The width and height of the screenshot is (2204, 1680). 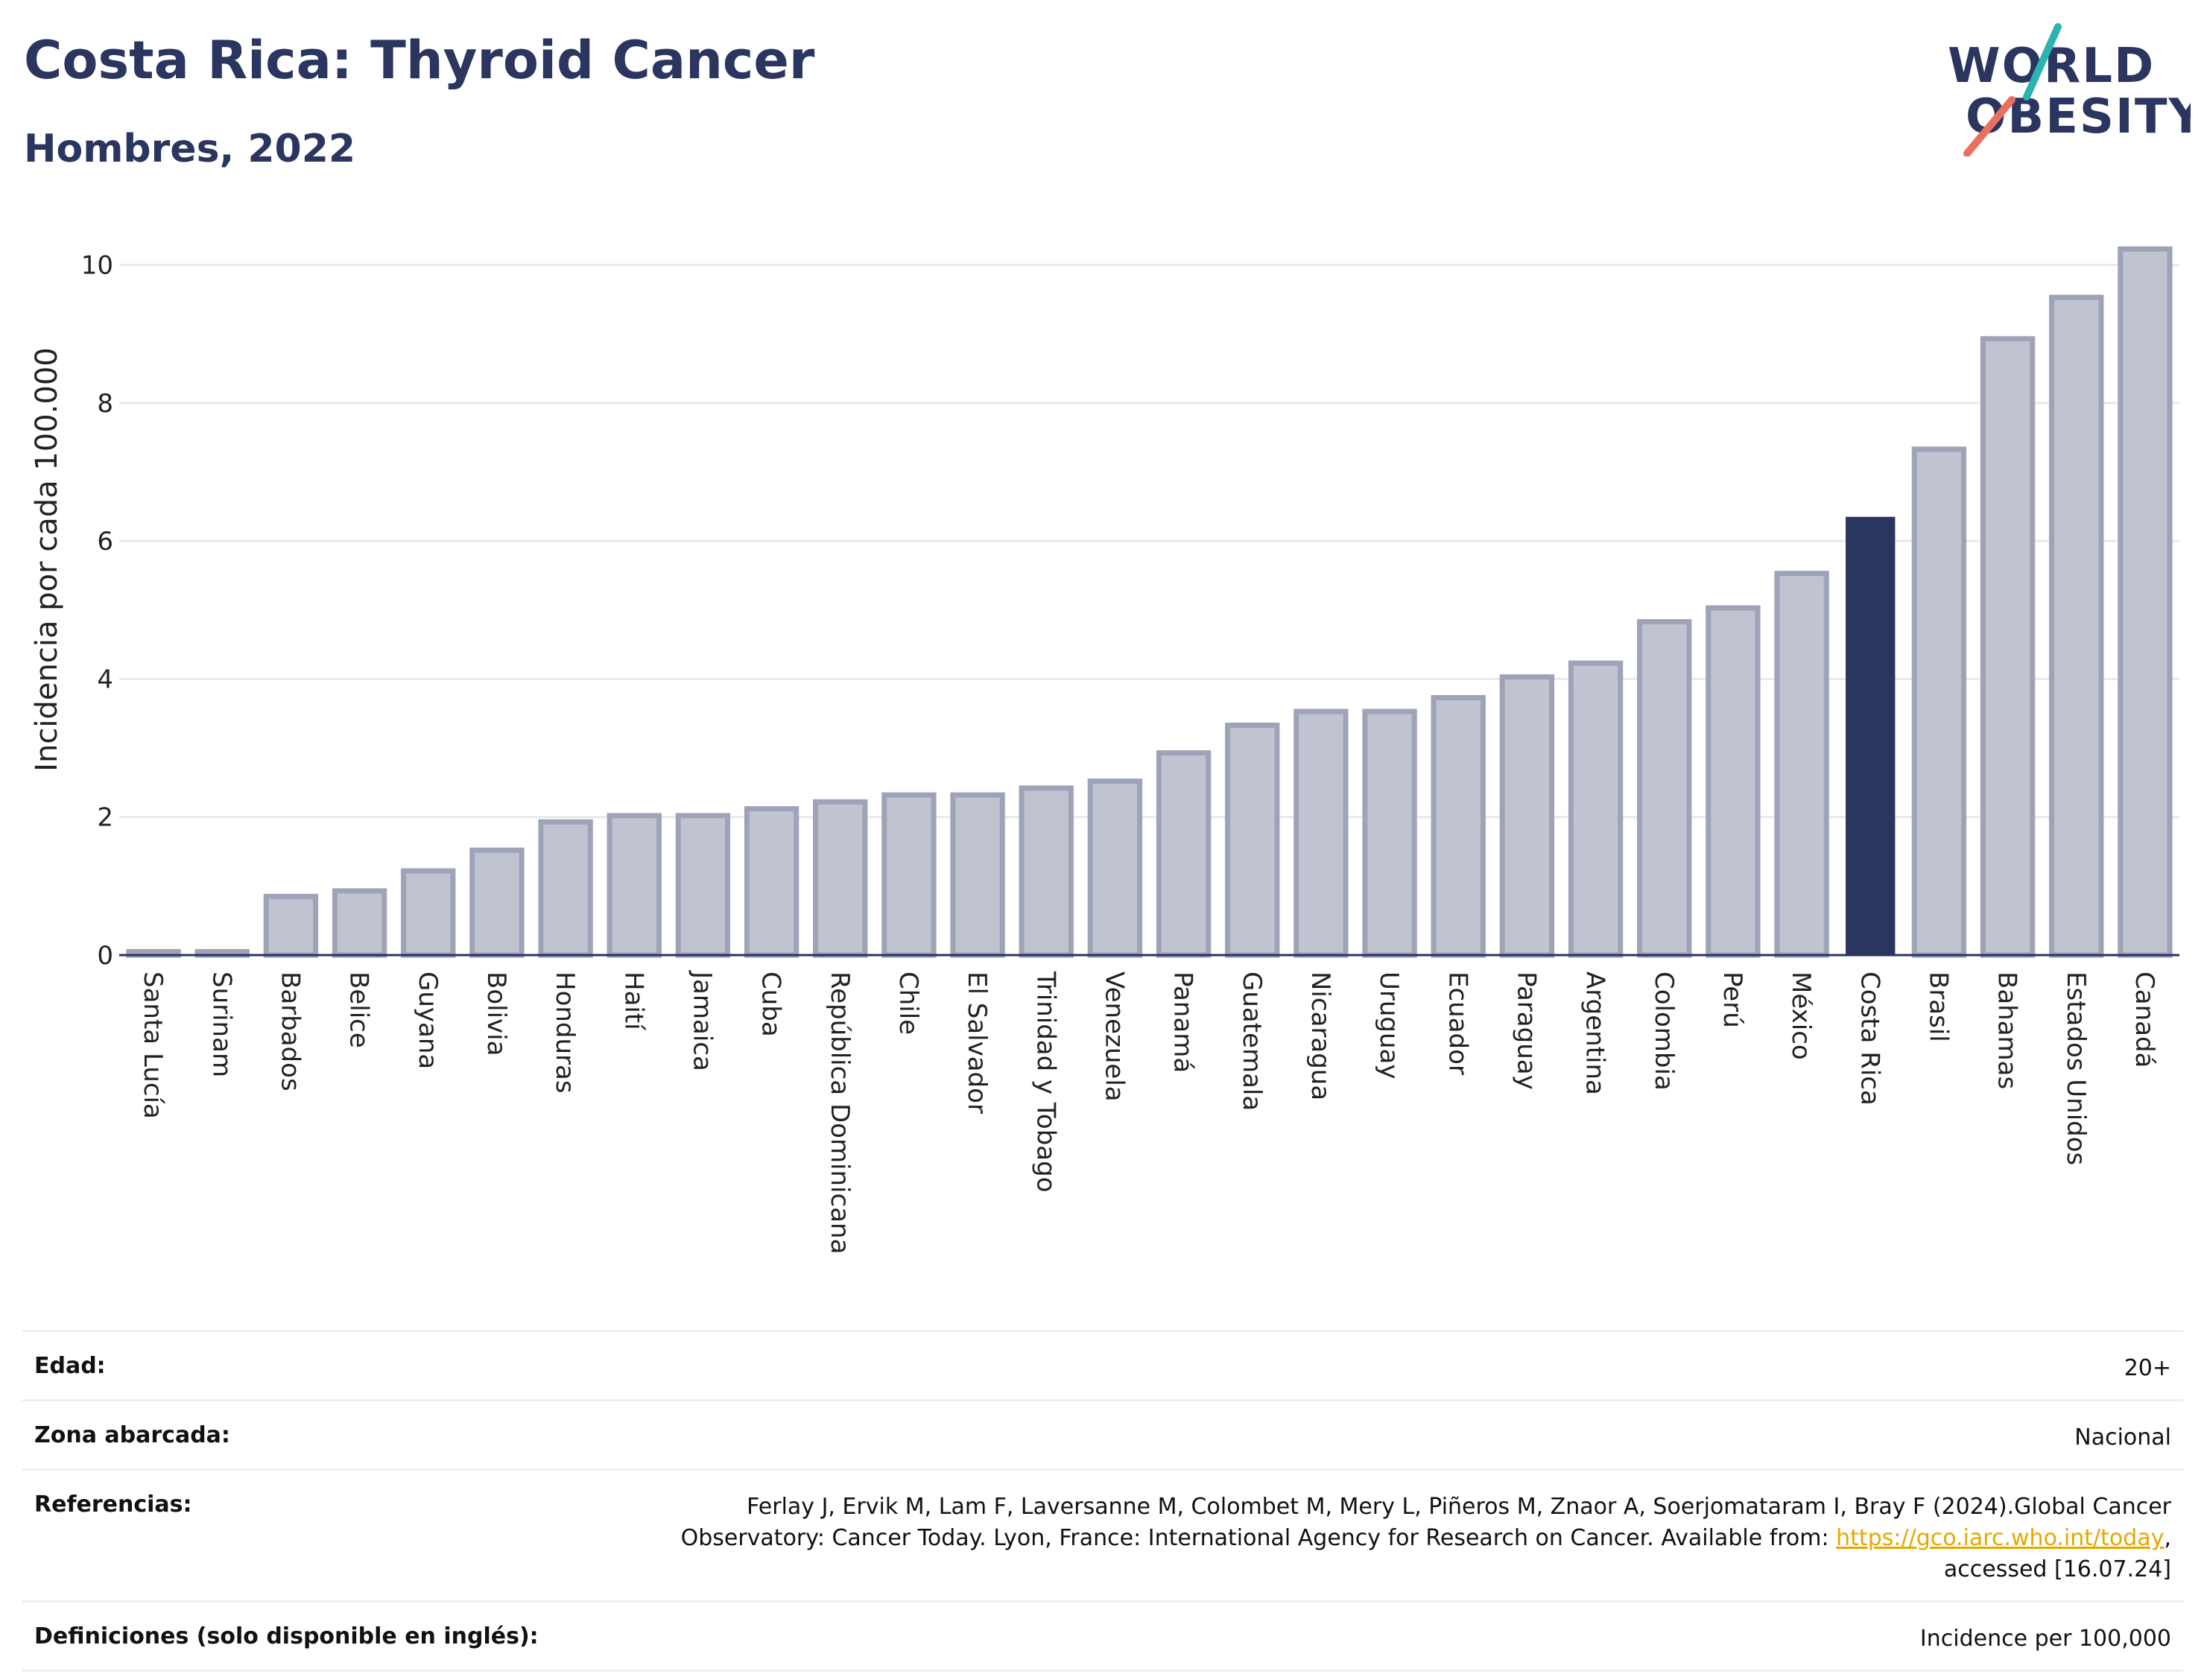 I want to click on y-tick-label: 6, so click(x=105, y=542).